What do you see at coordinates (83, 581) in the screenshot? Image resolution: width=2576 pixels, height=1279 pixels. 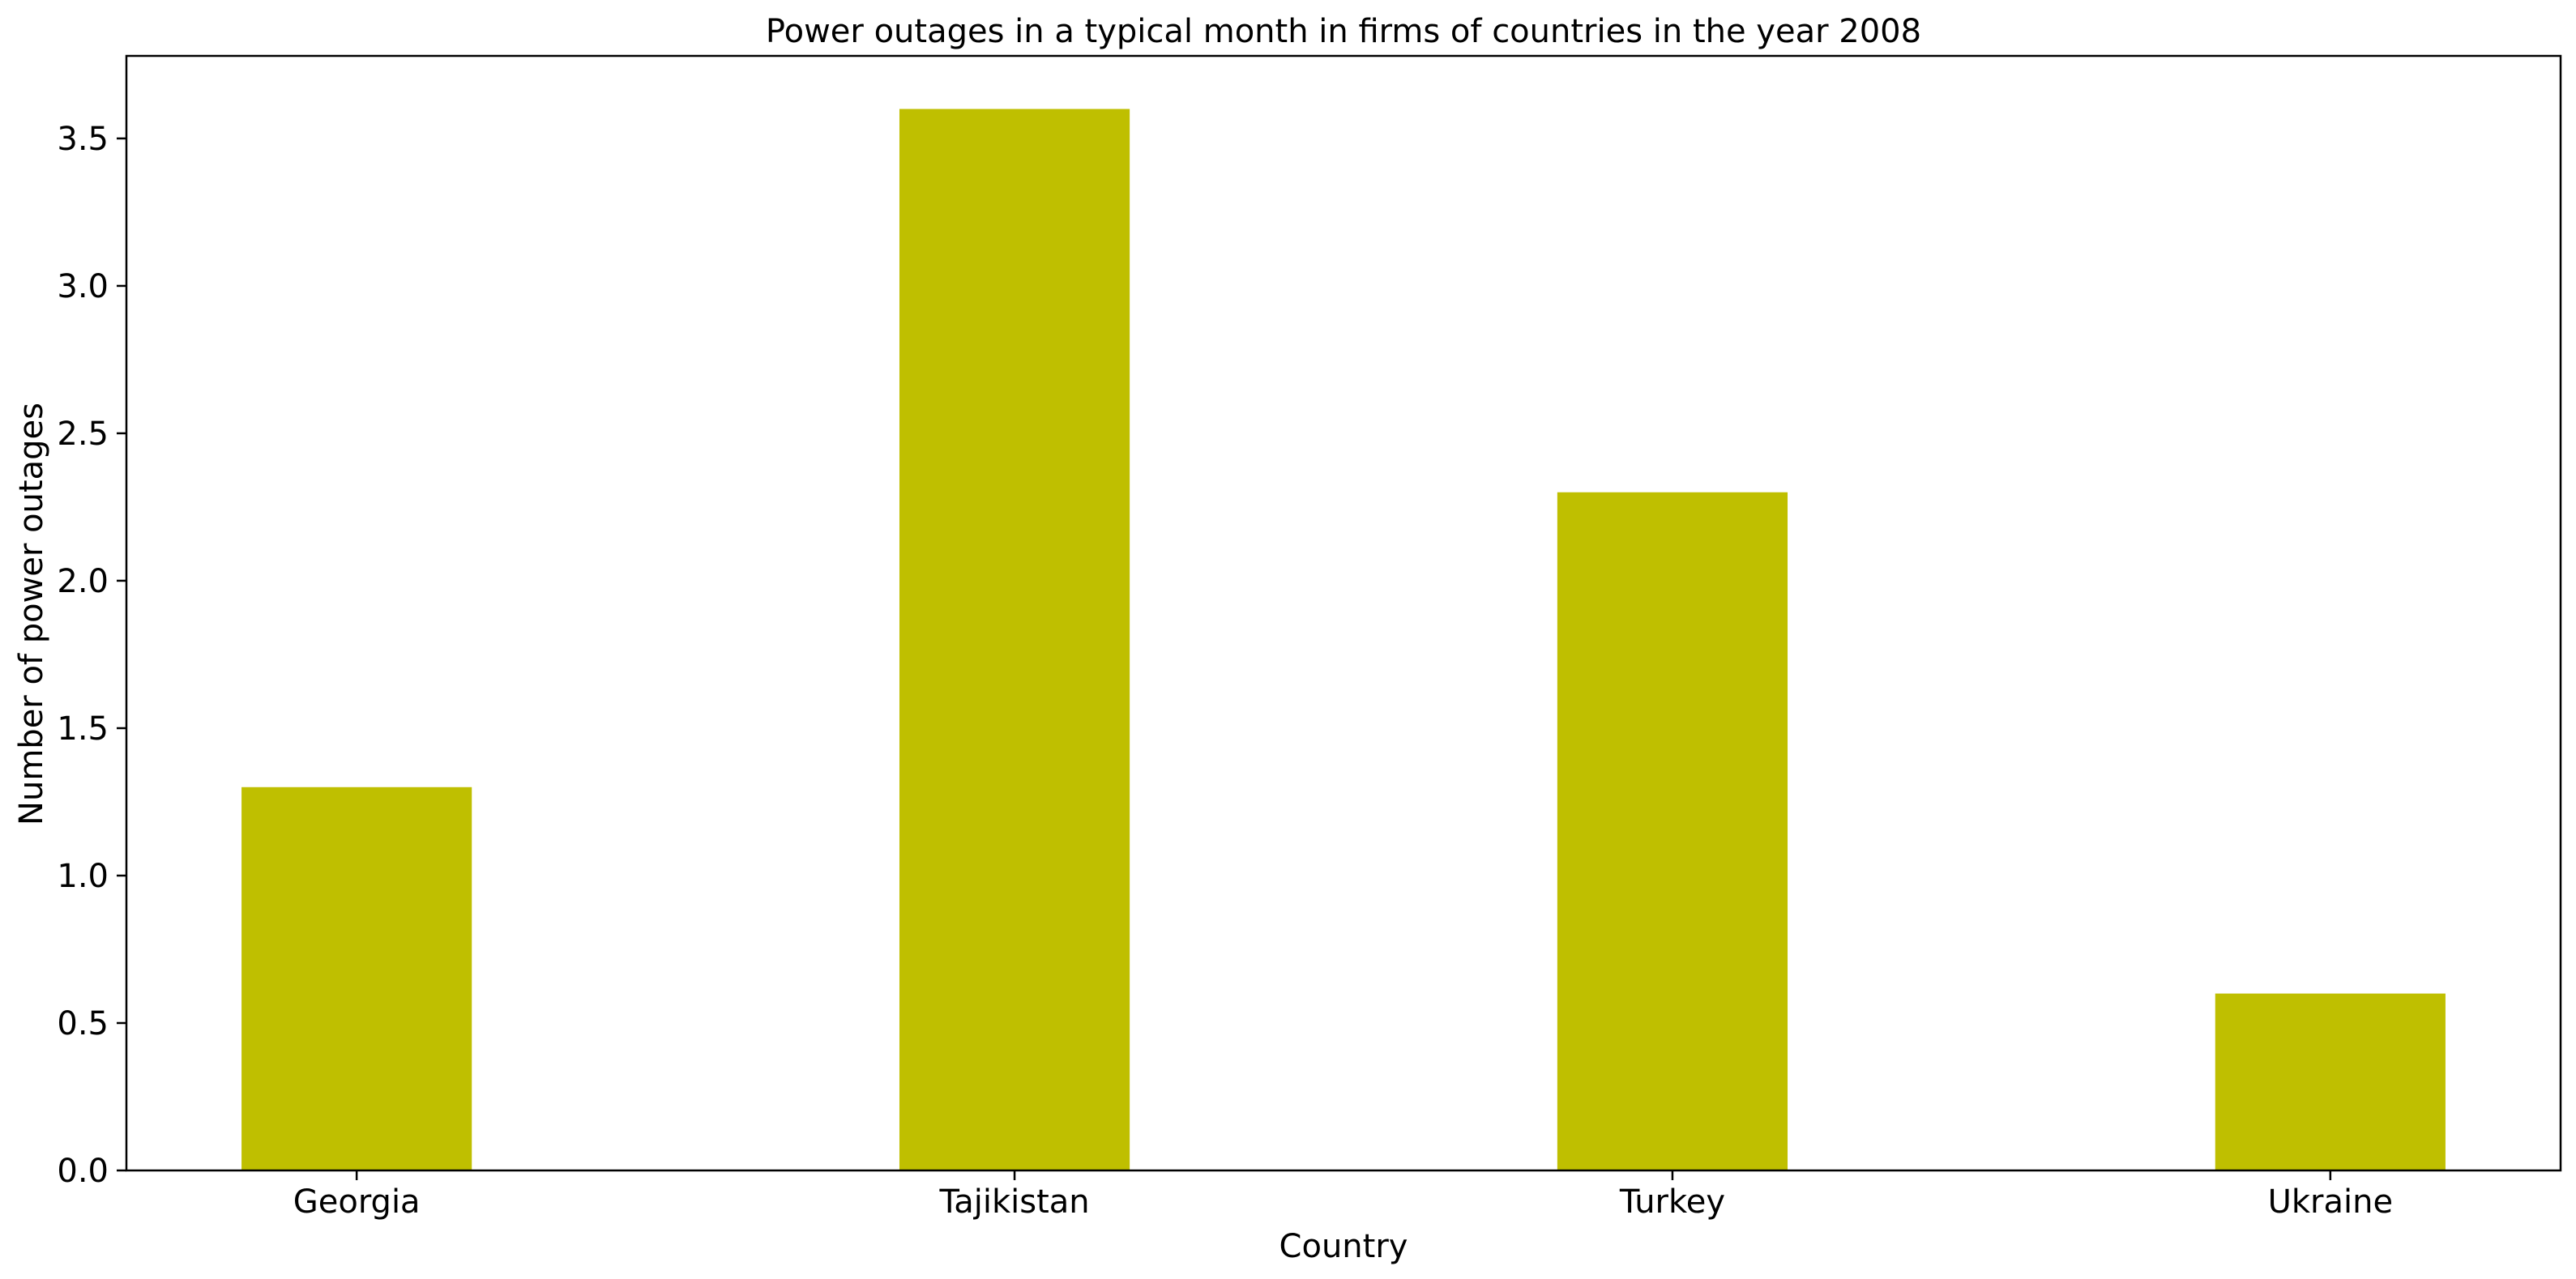 I see `y-tick-label: 2.0` at bounding box center [83, 581].